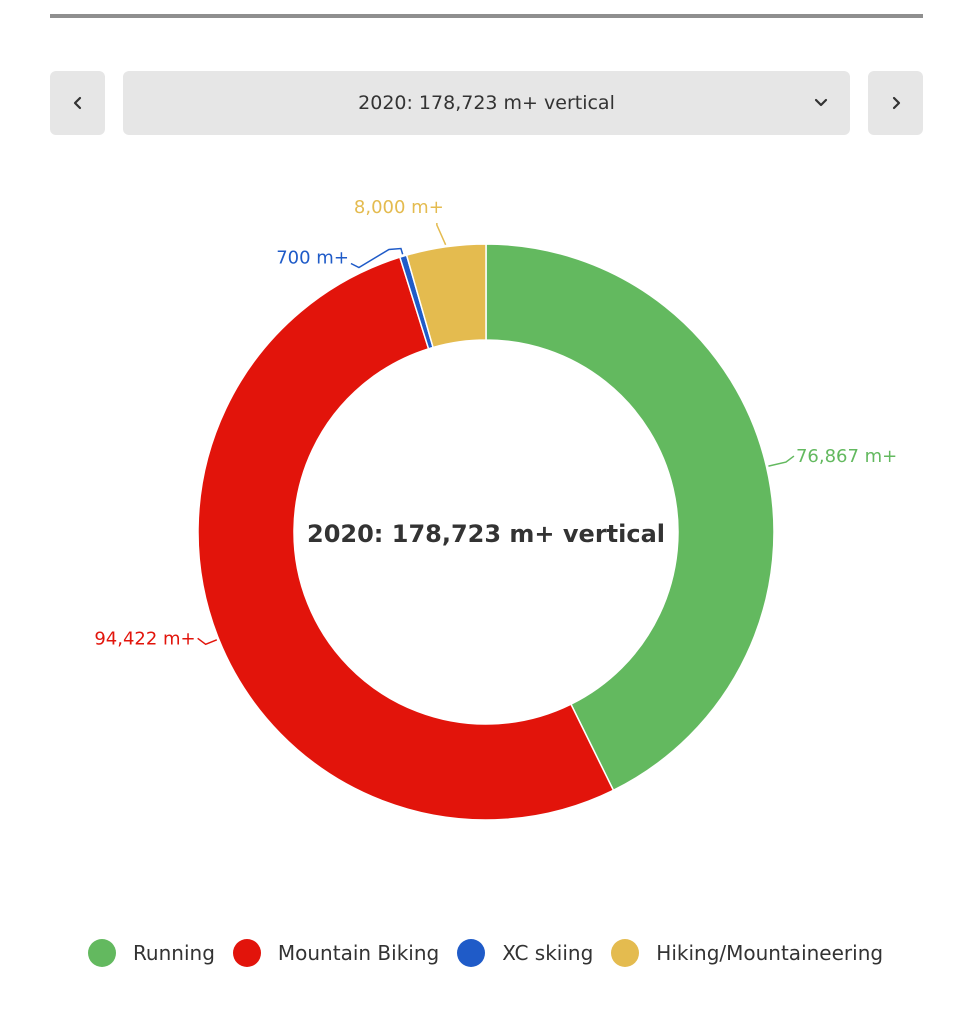 The image size is (971, 1023). I want to click on legend-item-xc-skiing: XC skiing, so click(525, 953).